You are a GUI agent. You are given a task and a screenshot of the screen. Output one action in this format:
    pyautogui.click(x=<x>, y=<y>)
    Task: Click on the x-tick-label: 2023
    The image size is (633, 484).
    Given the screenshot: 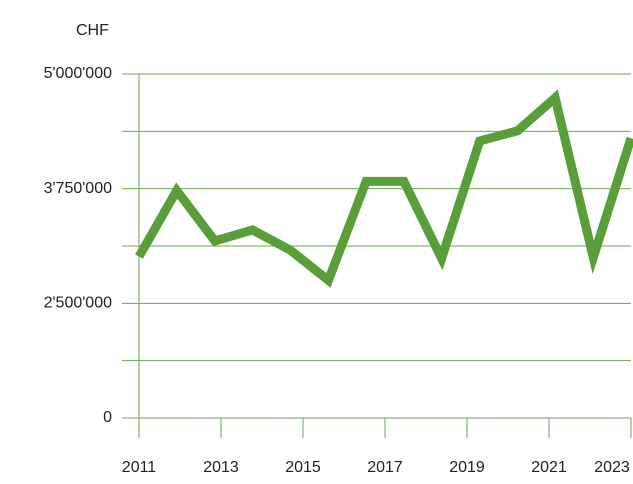 What is the action you would take?
    pyautogui.click(x=612, y=467)
    